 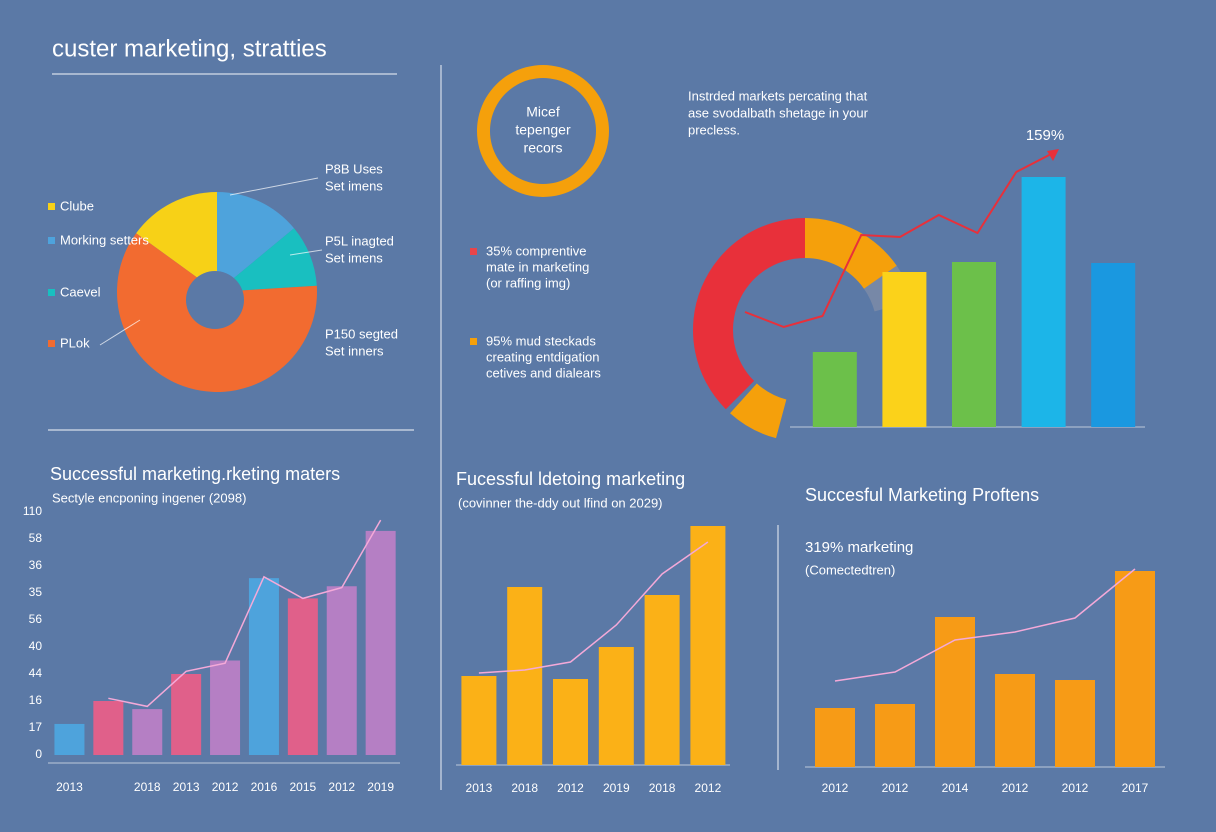 I want to click on chart-subtitle: (covinner the-ddy out lfind on 2029), so click(x=560, y=502).